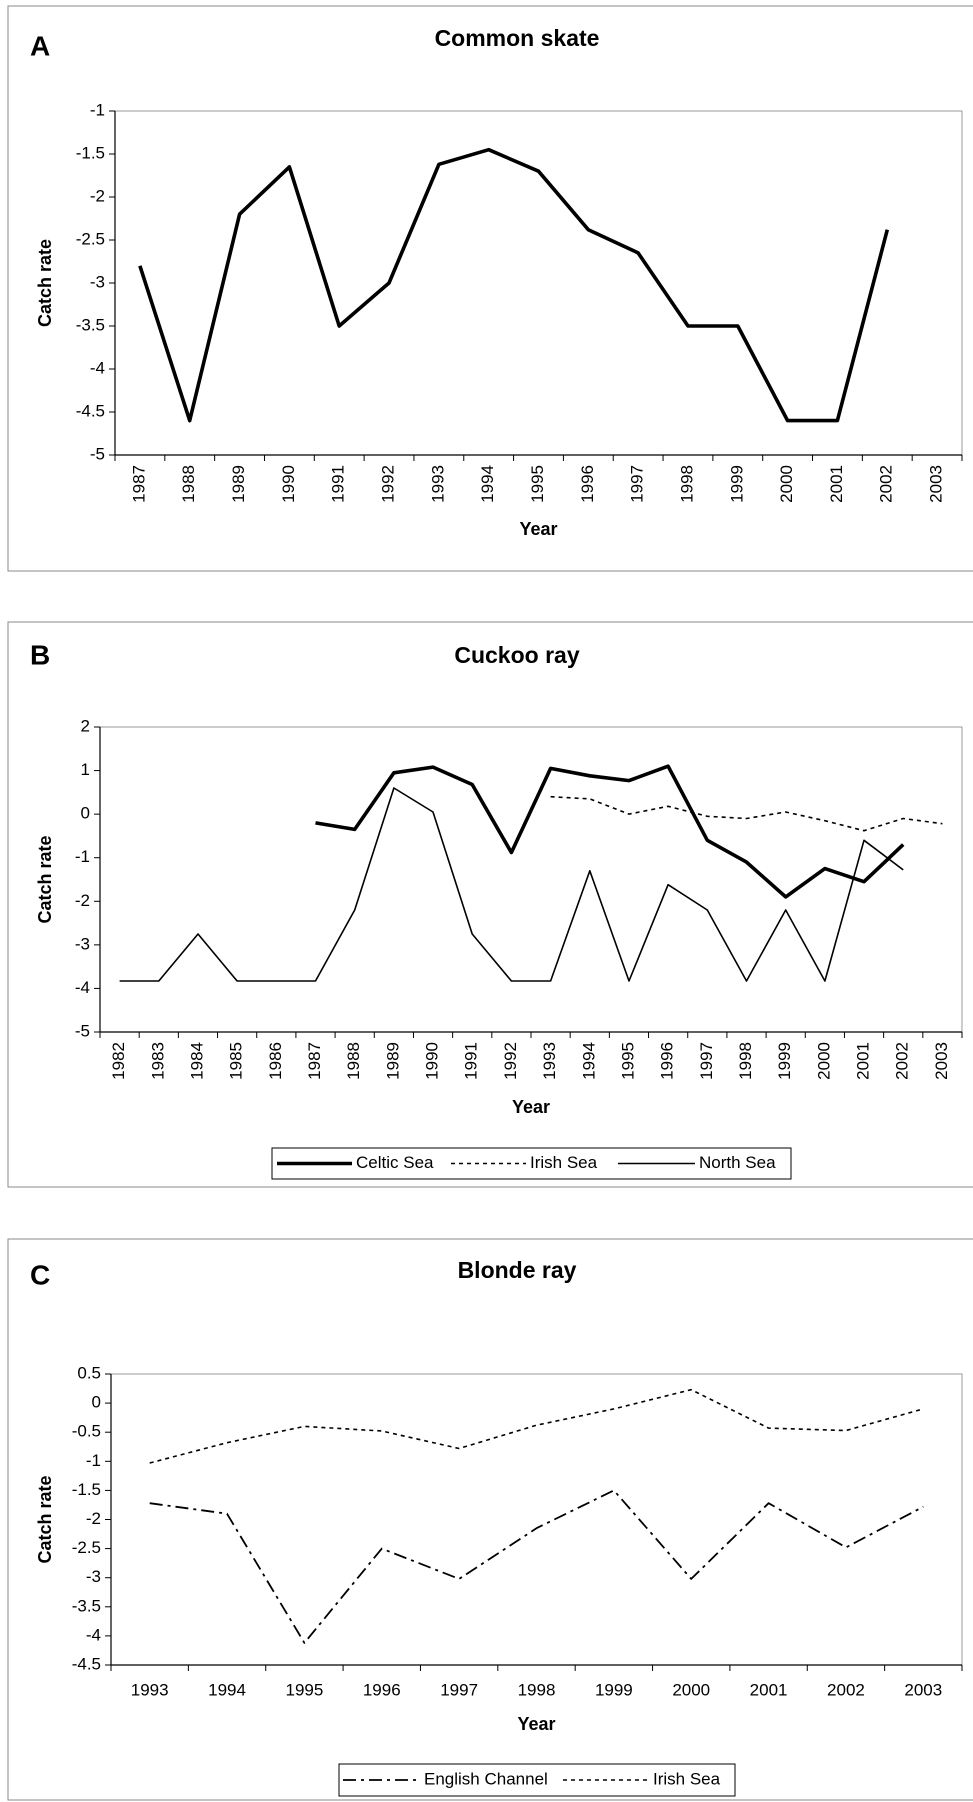 This screenshot has height=1802, width=973. Describe the element at coordinates (536, 1519) in the screenshot. I see `plot-area` at that location.